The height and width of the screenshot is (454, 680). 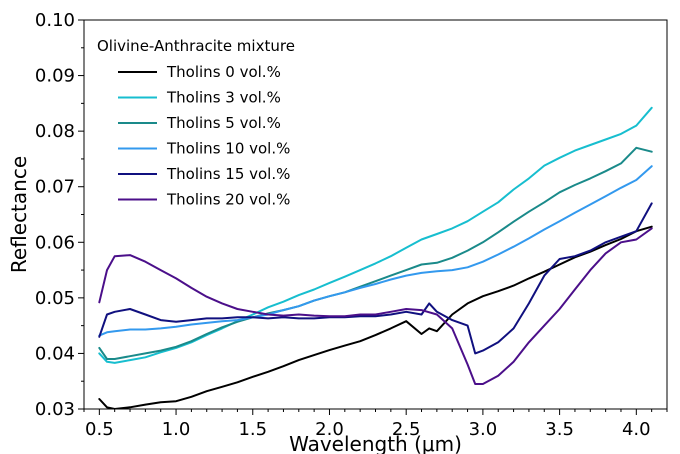 What do you see at coordinates (228, 200) in the screenshot?
I see `legend-entry-5: Tholins 20 vol.%` at bounding box center [228, 200].